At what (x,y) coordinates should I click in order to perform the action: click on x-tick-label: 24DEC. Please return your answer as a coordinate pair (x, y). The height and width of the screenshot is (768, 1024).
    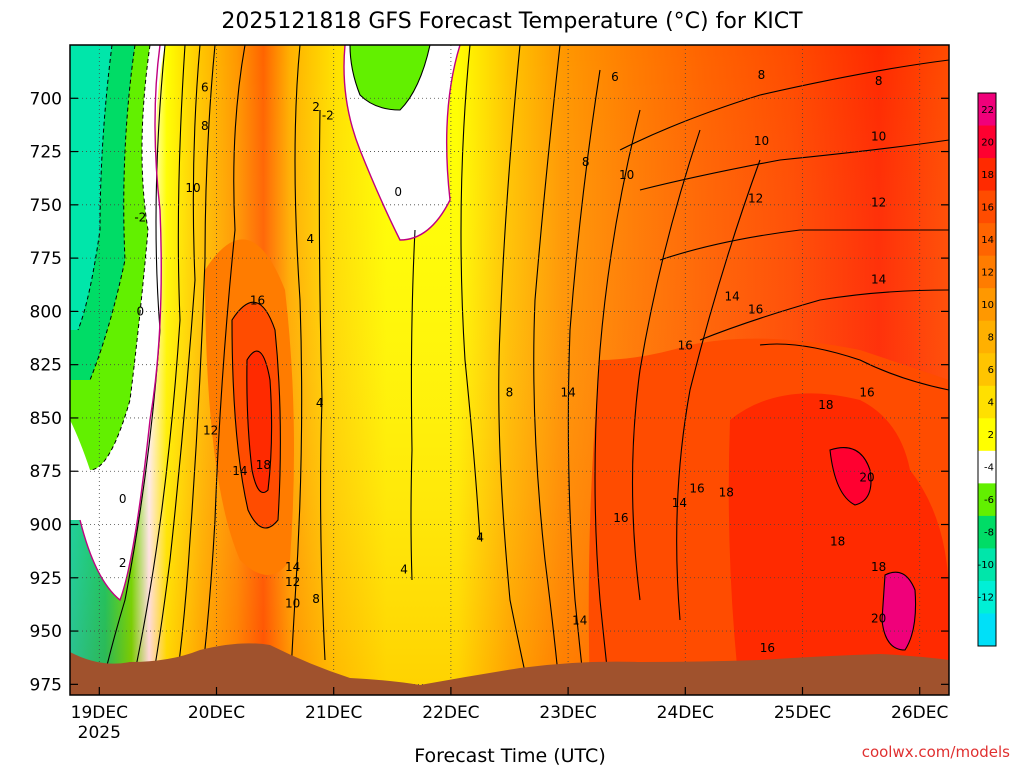
    Looking at the image, I should click on (685, 713).